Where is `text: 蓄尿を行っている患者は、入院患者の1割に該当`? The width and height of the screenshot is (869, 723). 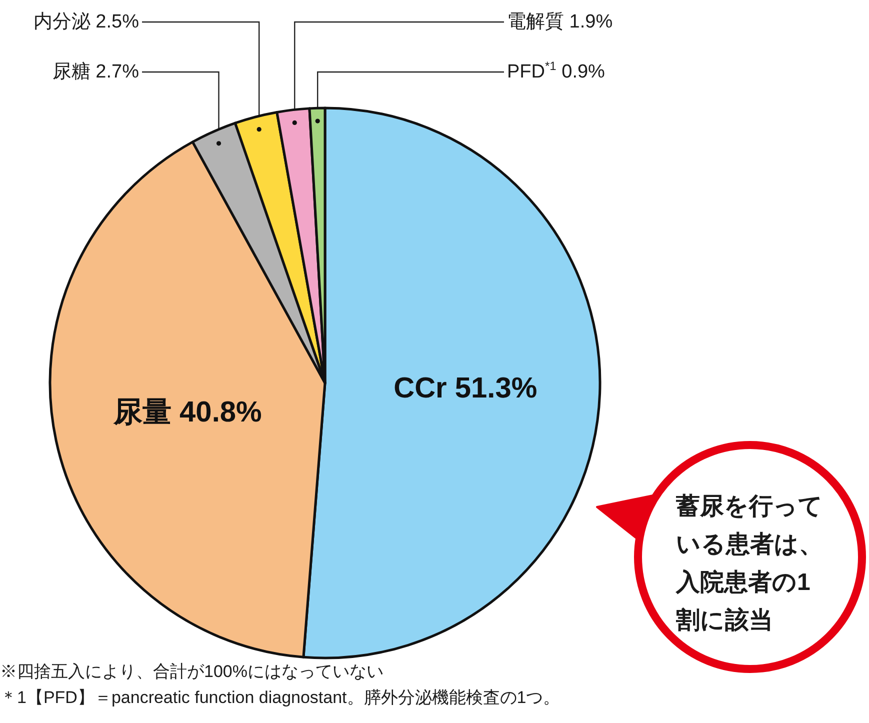 text: 蓄尿を行っている患者は、入院患者の1割に該当 is located at coordinates (750, 564).